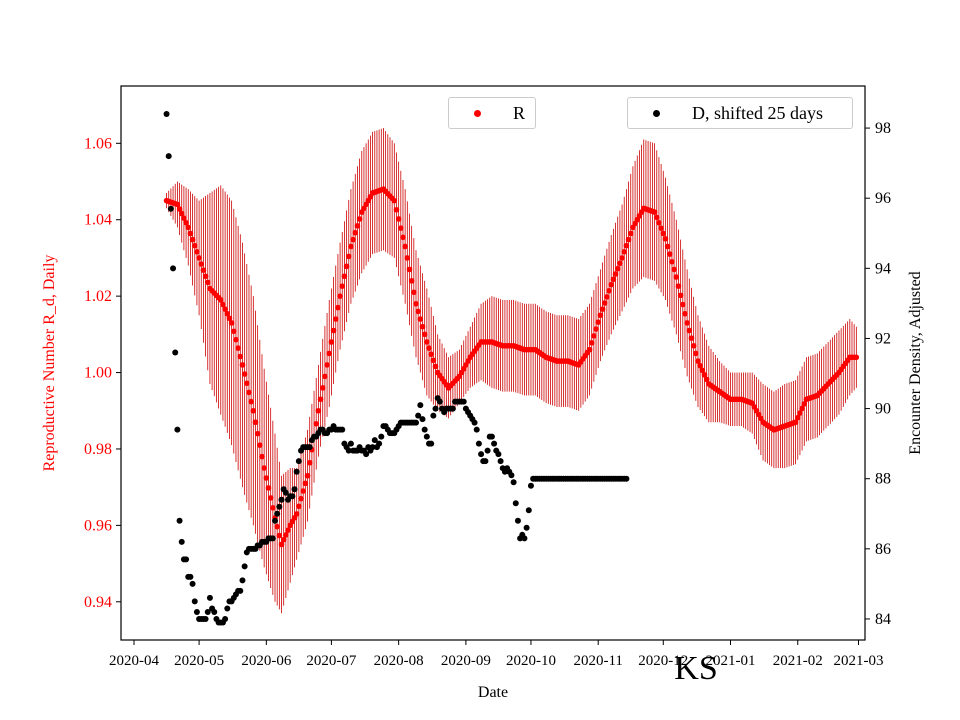 Image resolution: width=960 pixels, height=720 pixels. I want to click on y-left-tick-label-1: 0.96, so click(98, 525).